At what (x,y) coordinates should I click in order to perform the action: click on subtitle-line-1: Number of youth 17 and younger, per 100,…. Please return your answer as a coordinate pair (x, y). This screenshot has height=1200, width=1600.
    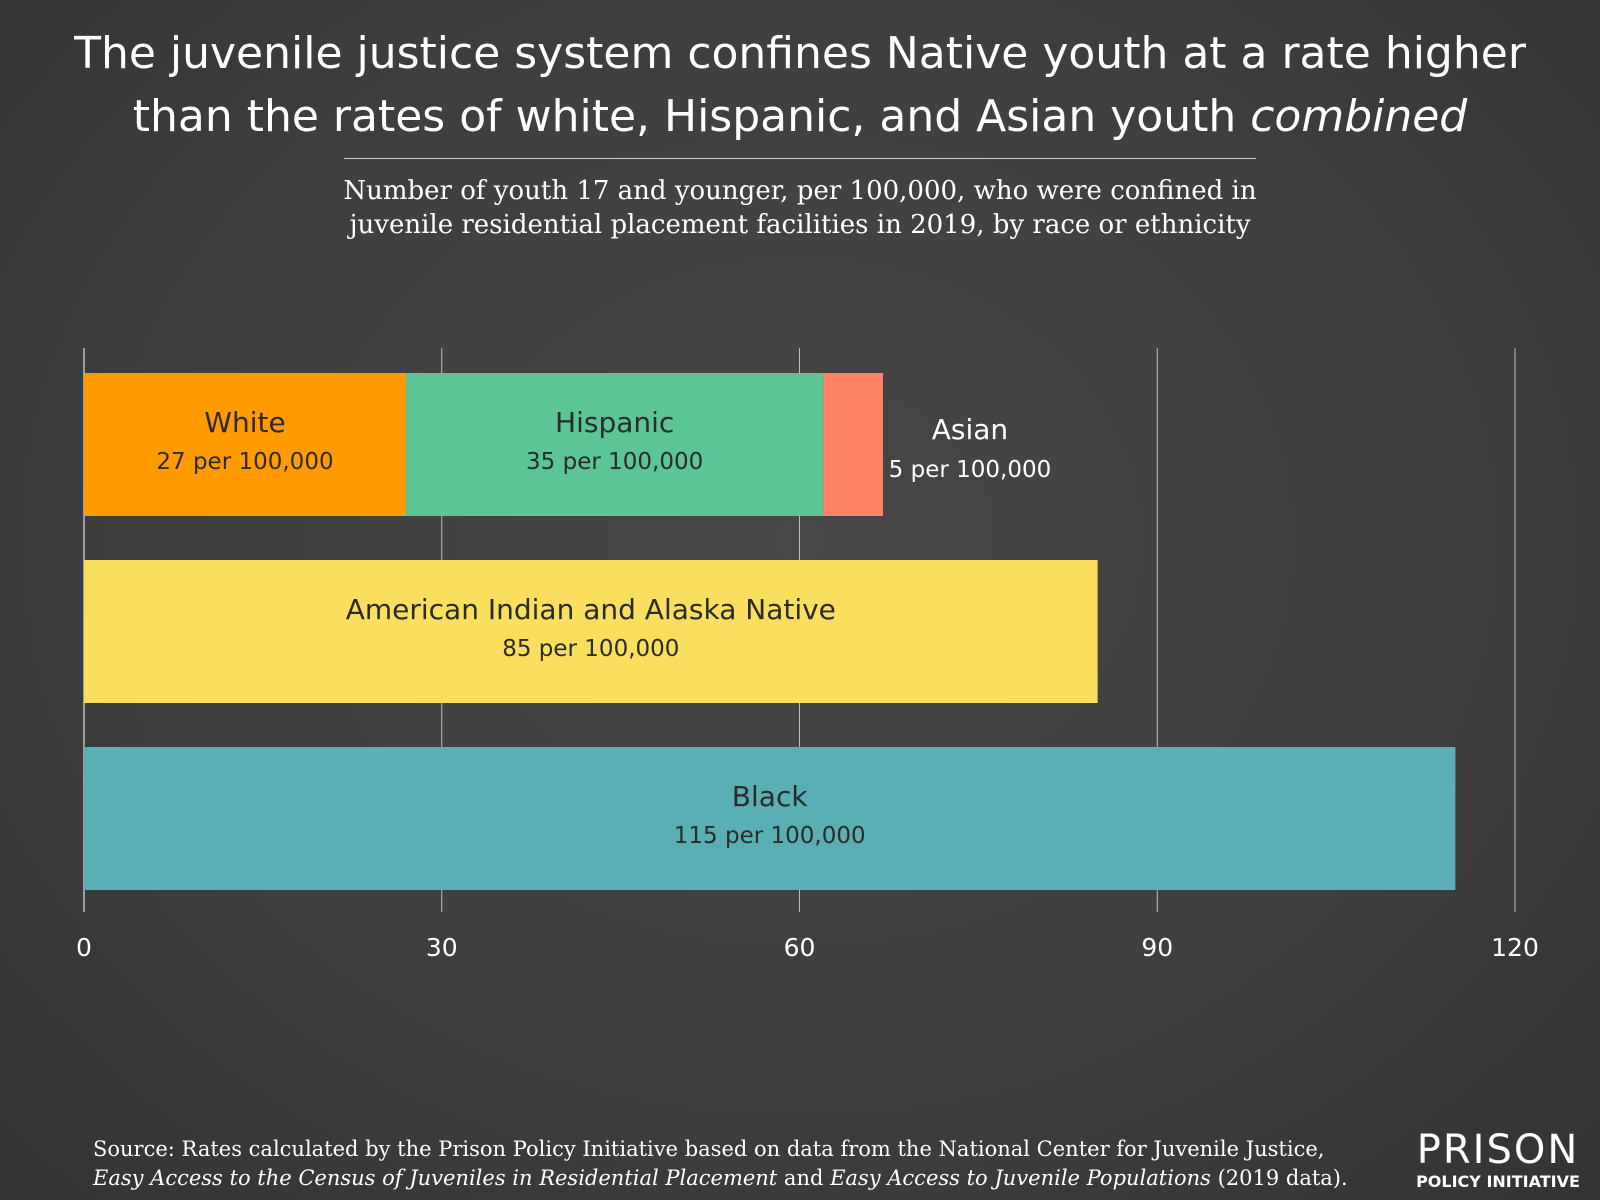
    Looking at the image, I should click on (800, 191).